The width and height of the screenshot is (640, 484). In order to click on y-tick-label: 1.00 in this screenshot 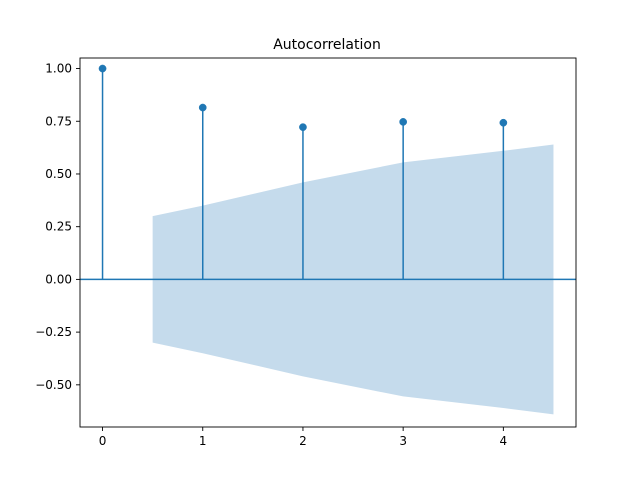, I will do `click(58, 69)`.